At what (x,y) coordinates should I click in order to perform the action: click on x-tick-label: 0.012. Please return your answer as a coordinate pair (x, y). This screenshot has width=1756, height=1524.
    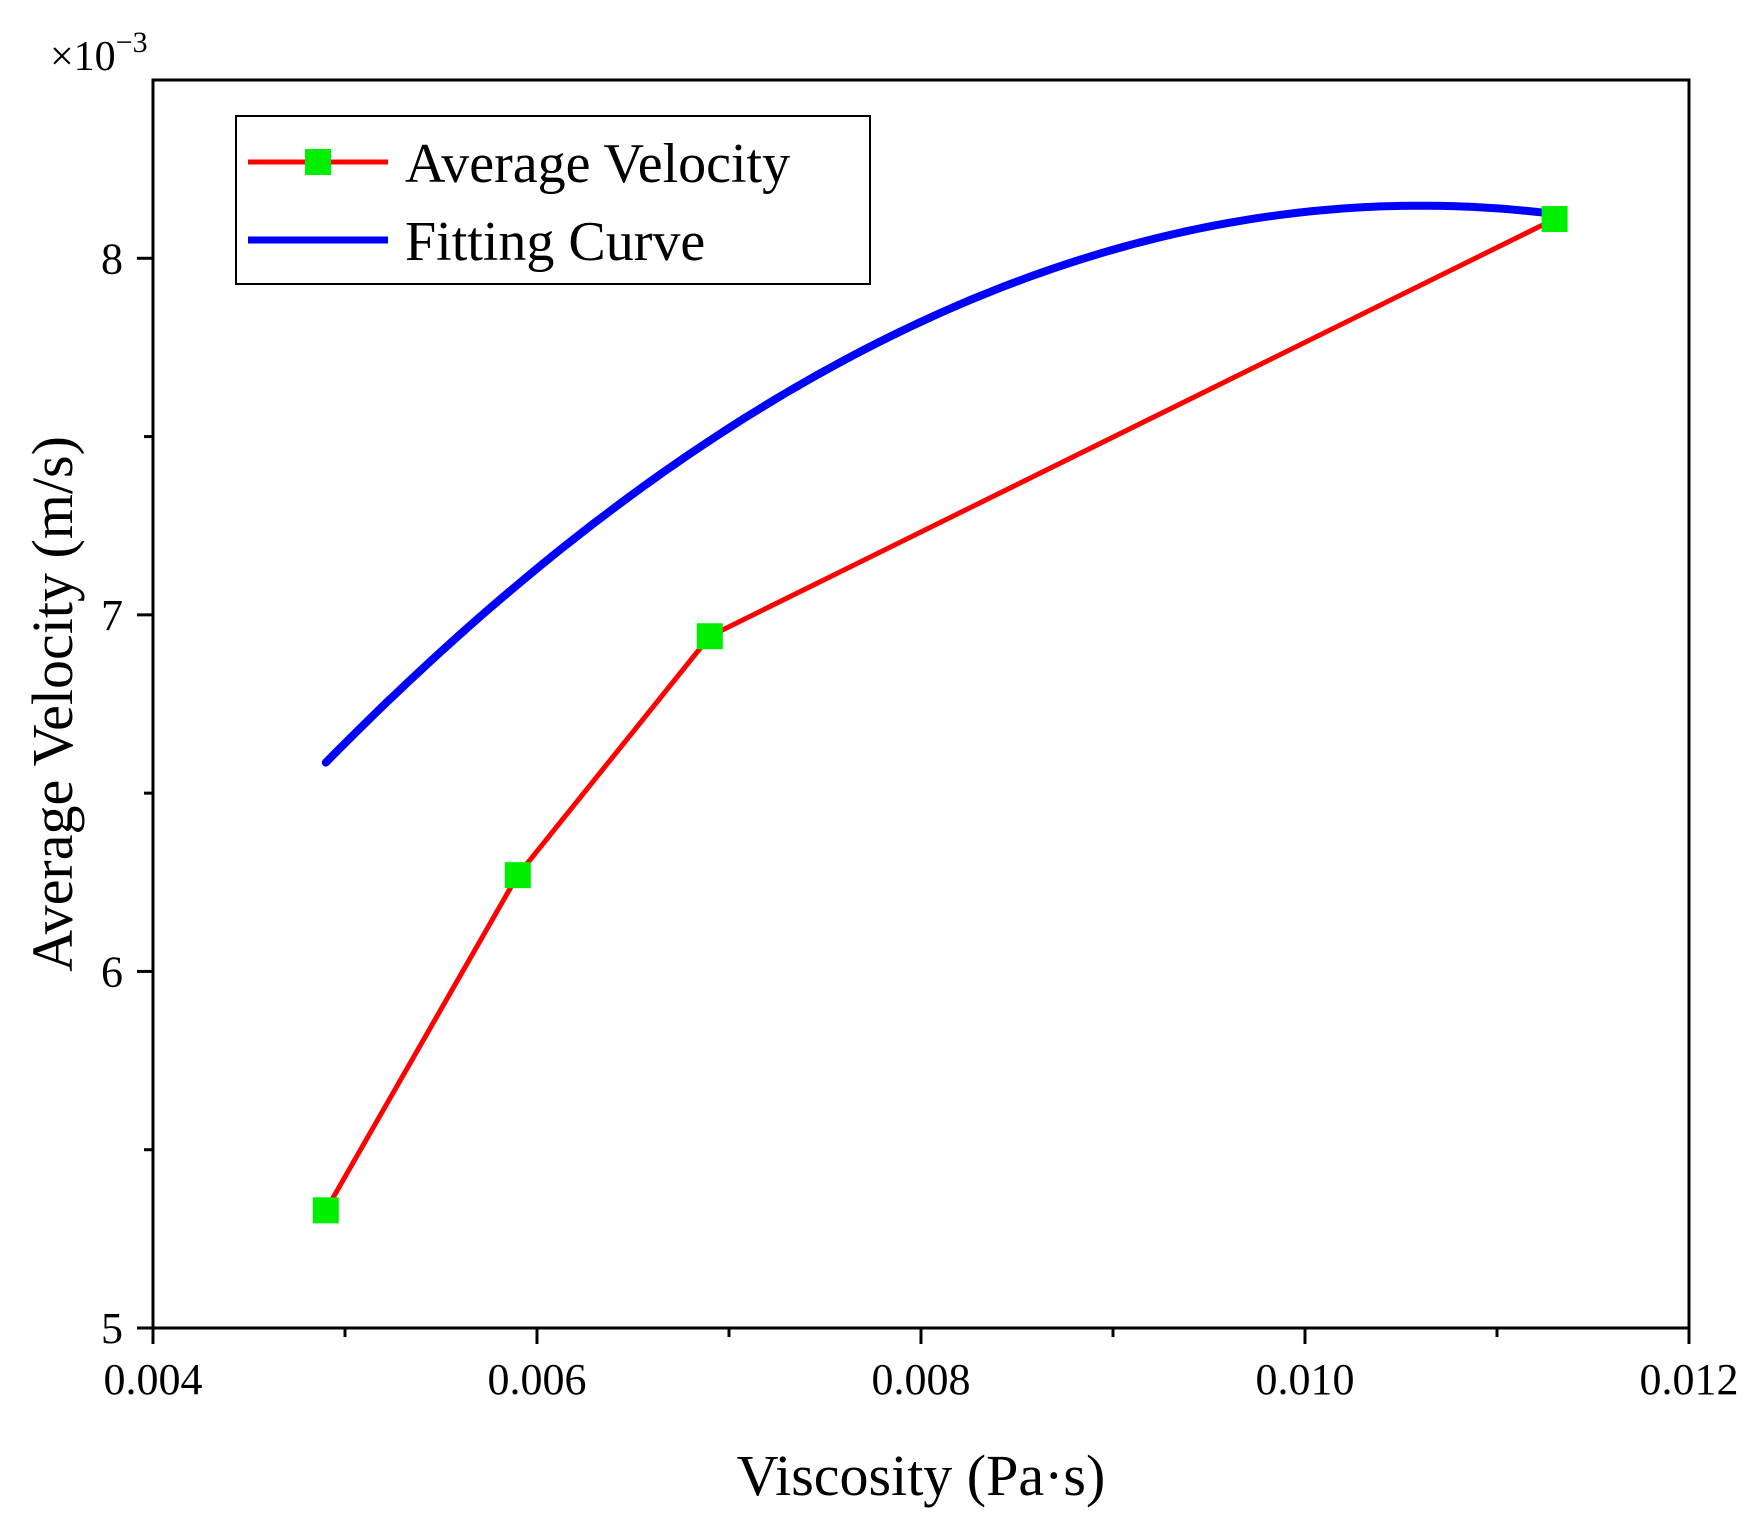
    Looking at the image, I should click on (1689, 1379).